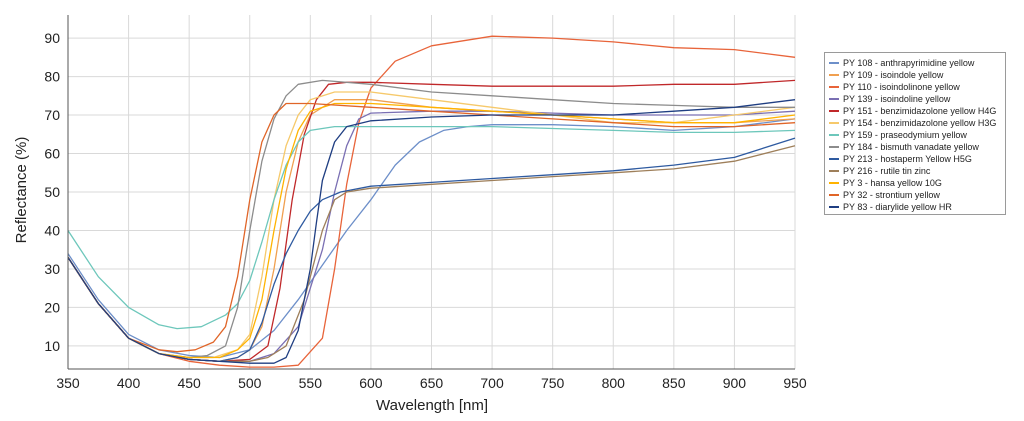 The height and width of the screenshot is (421, 1024). I want to click on legend-label: PY 83 - diarylide yellow HR, so click(897, 207).